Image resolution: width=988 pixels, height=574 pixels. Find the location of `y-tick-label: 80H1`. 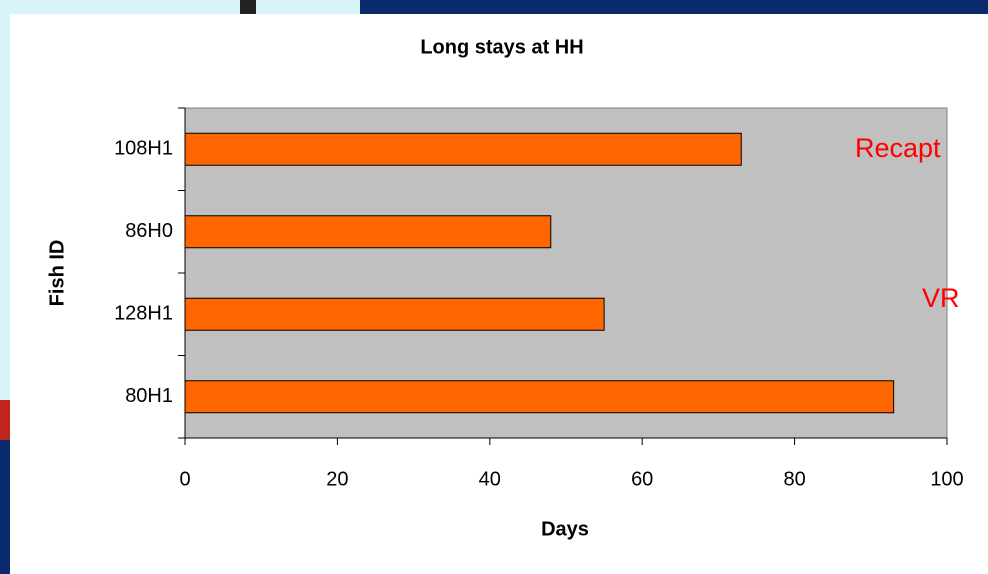

y-tick-label: 80H1 is located at coordinates (149, 396).